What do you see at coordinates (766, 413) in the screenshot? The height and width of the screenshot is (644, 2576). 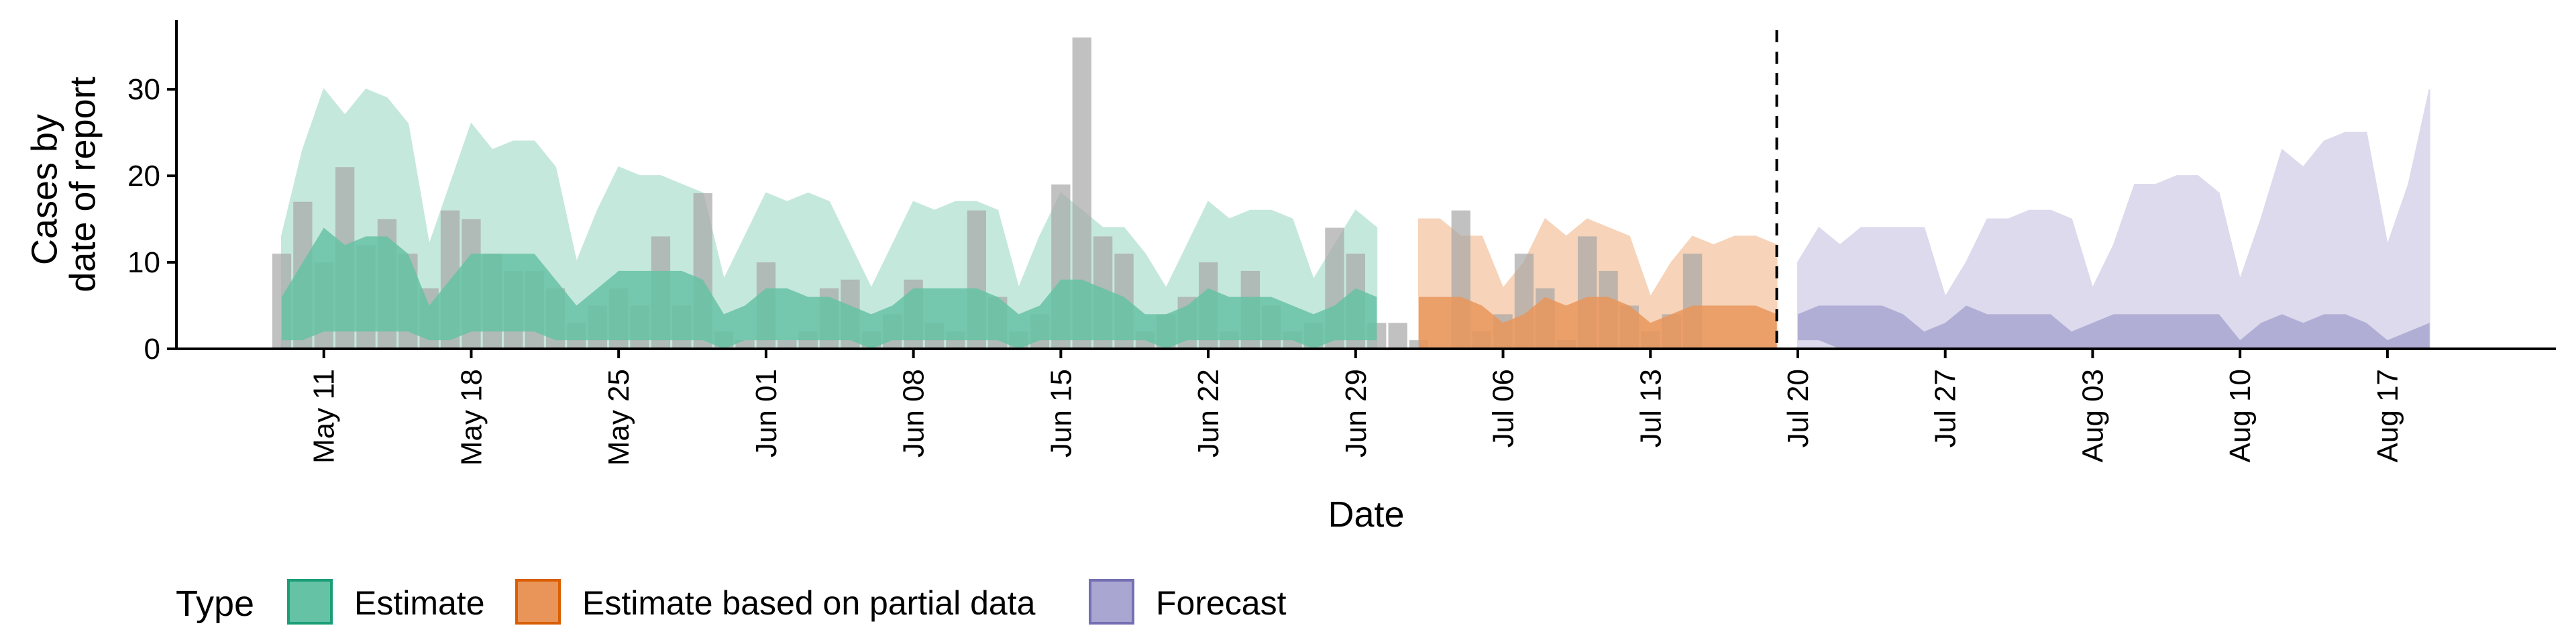 I see `x-tick-label: Jun 01` at bounding box center [766, 413].